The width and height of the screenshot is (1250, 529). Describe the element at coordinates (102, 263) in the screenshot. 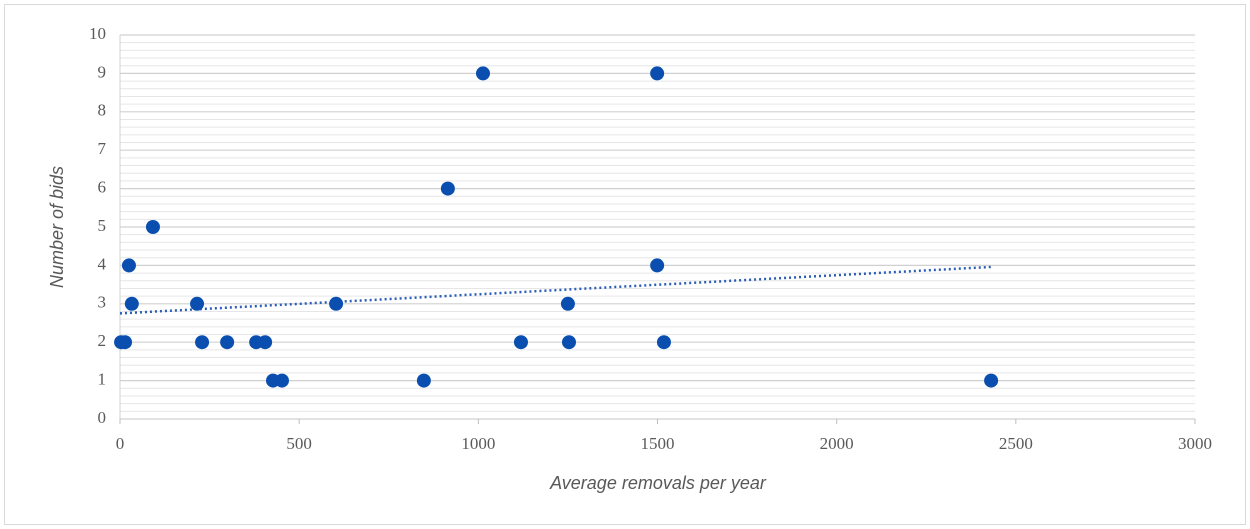

I see `y-tick-label: 4` at that location.